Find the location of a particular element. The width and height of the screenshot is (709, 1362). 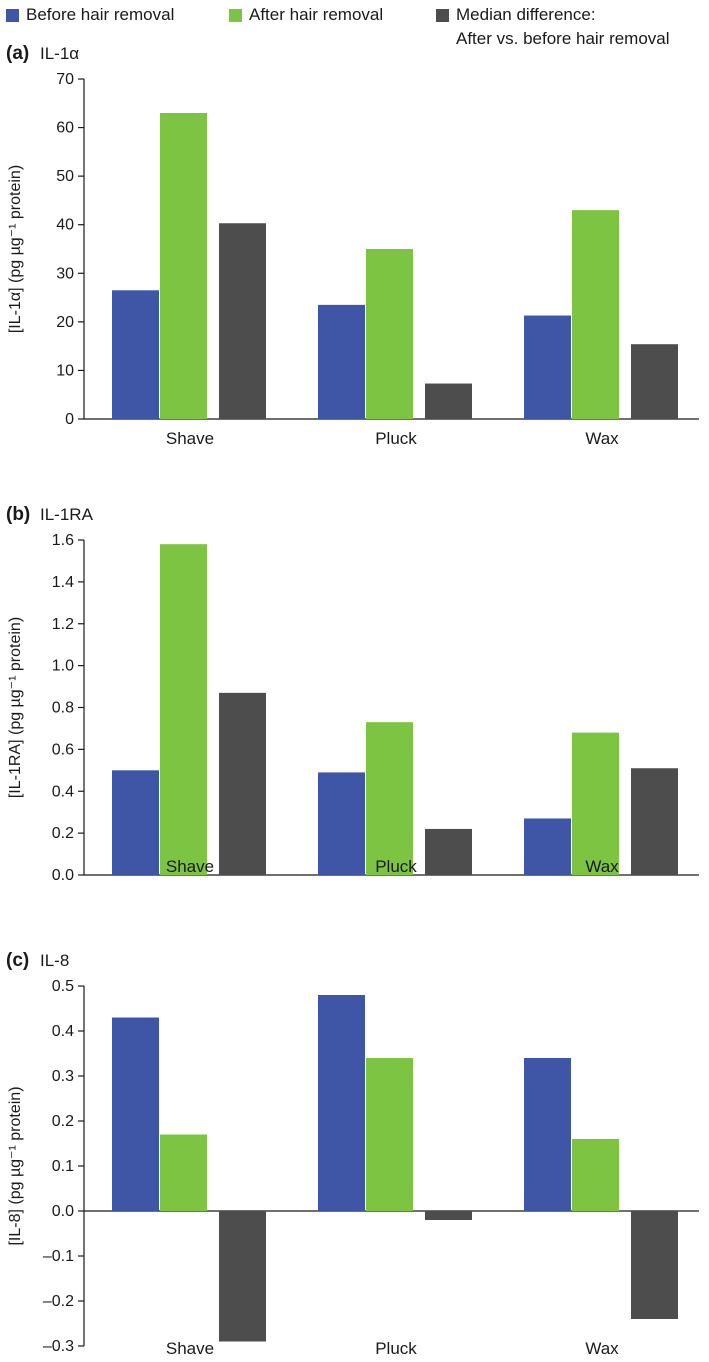

panel-b-y-tick-label: 0.2 is located at coordinates (63, 833).